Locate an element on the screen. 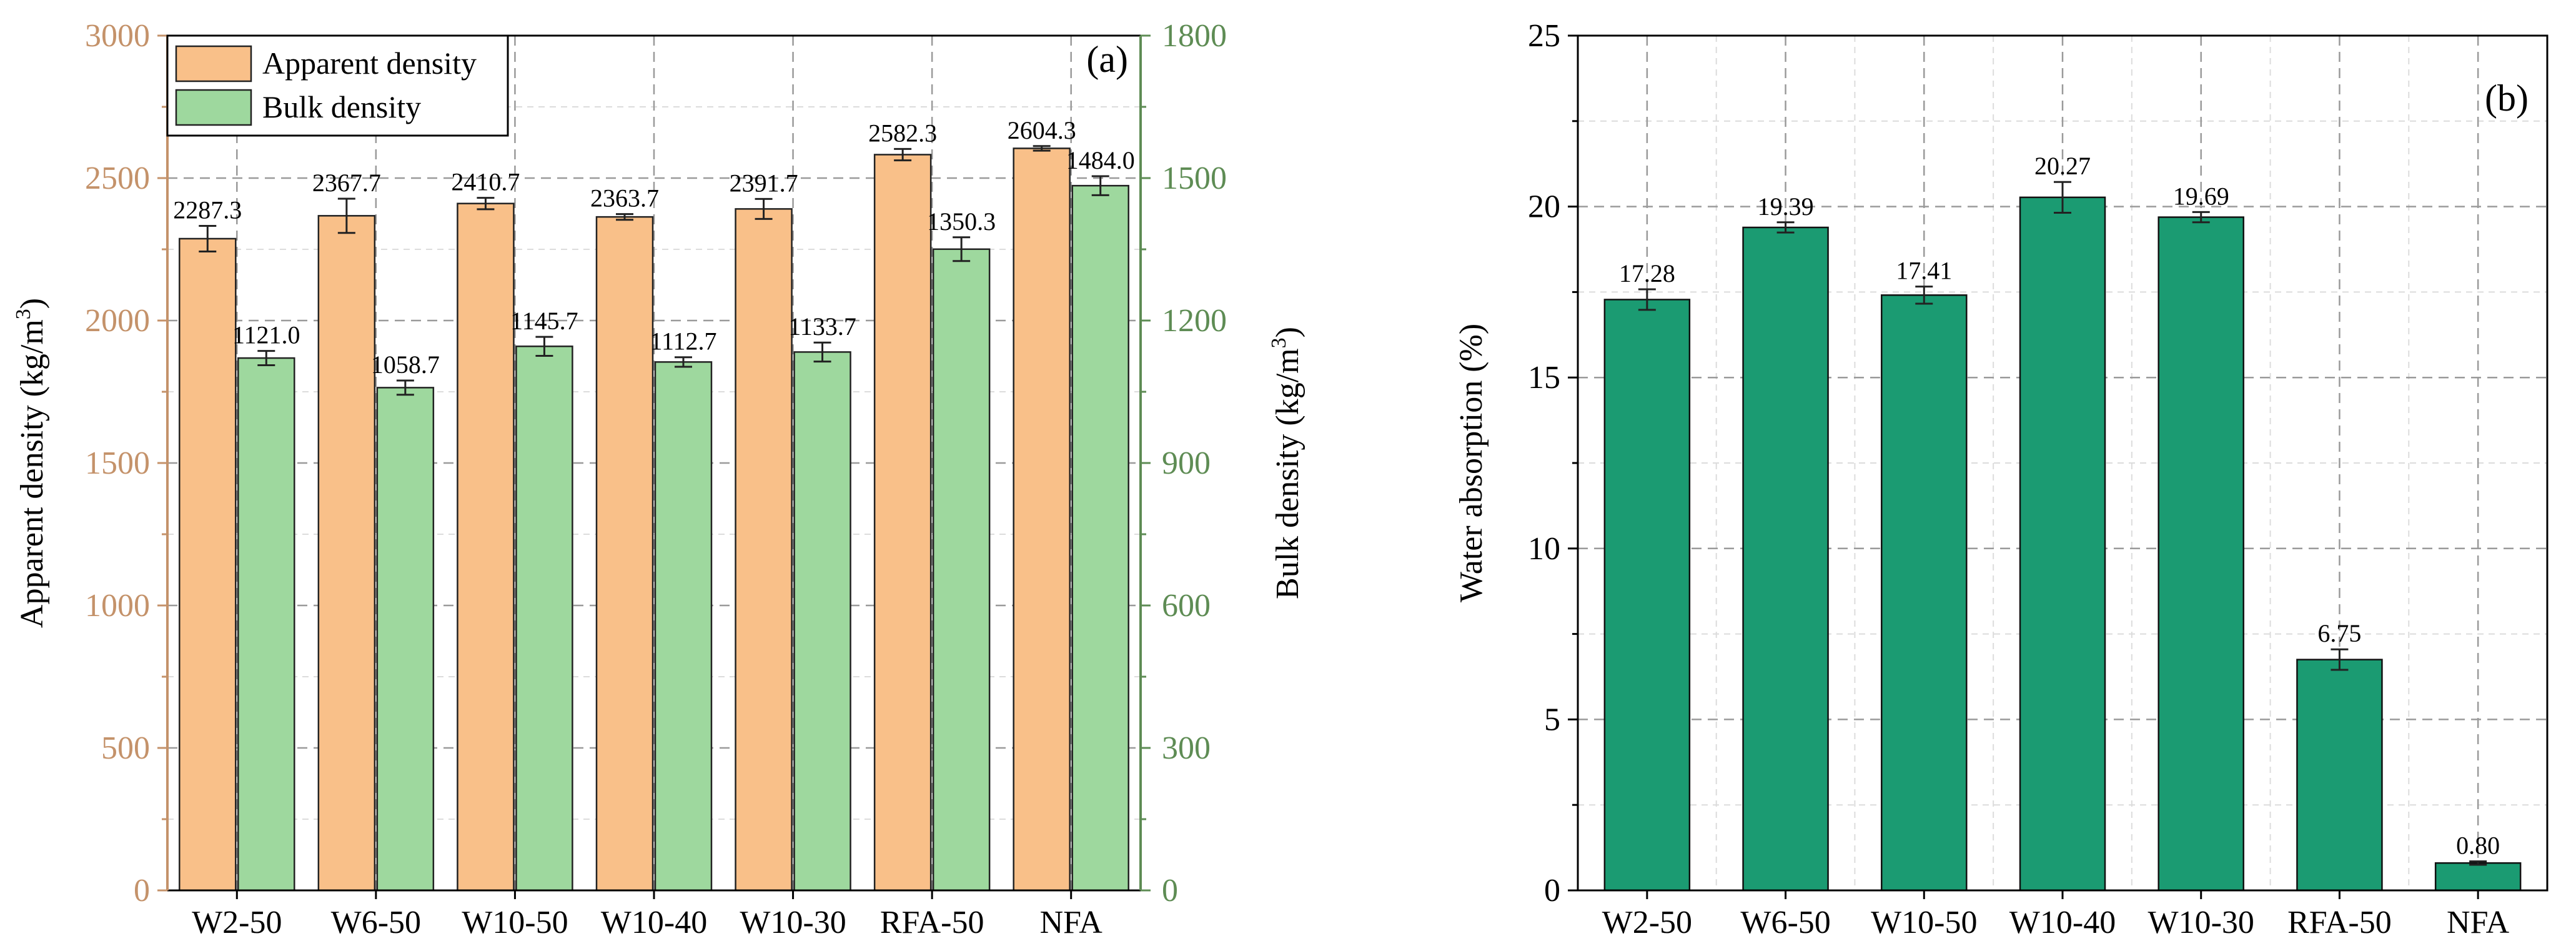  right-y-tick-label: 0 is located at coordinates (1170, 891).